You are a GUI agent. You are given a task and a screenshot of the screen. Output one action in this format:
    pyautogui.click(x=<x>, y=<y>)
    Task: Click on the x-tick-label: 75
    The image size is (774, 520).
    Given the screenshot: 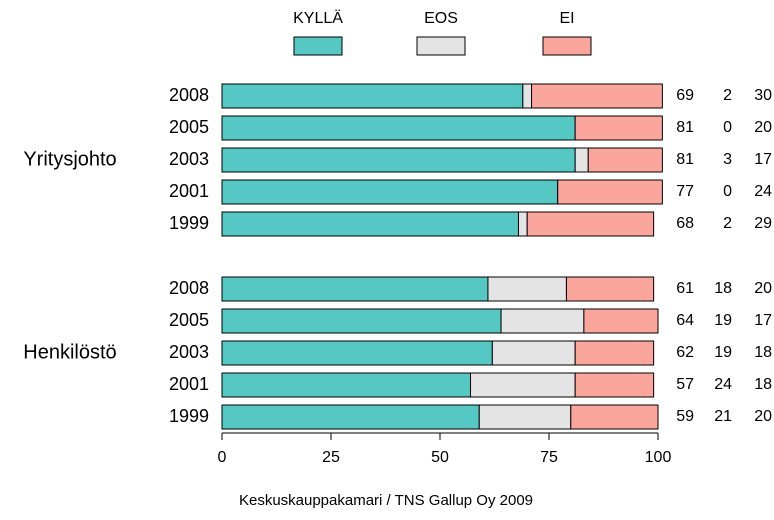 What is the action you would take?
    pyautogui.click(x=549, y=457)
    